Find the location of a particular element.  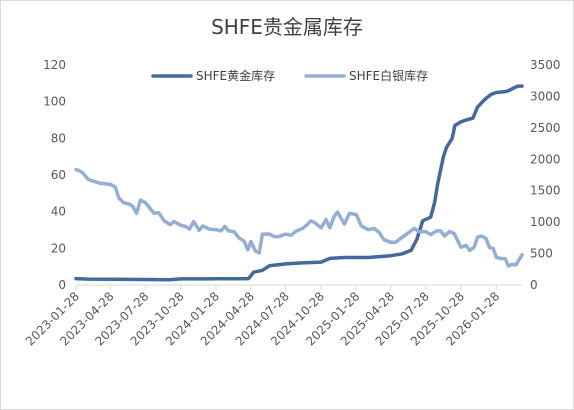

legend-label-2: SHFE白银库存 is located at coordinates (388, 75).